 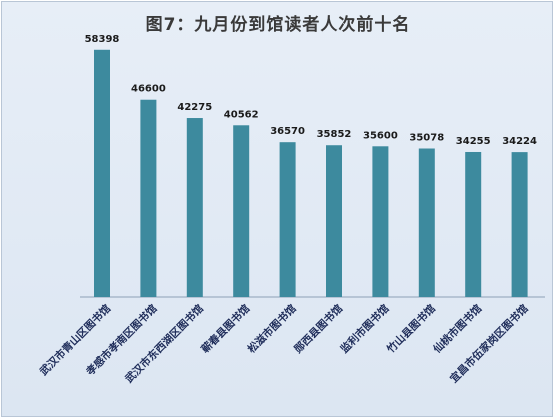 I want to click on data-label: 35600, so click(x=380, y=135).